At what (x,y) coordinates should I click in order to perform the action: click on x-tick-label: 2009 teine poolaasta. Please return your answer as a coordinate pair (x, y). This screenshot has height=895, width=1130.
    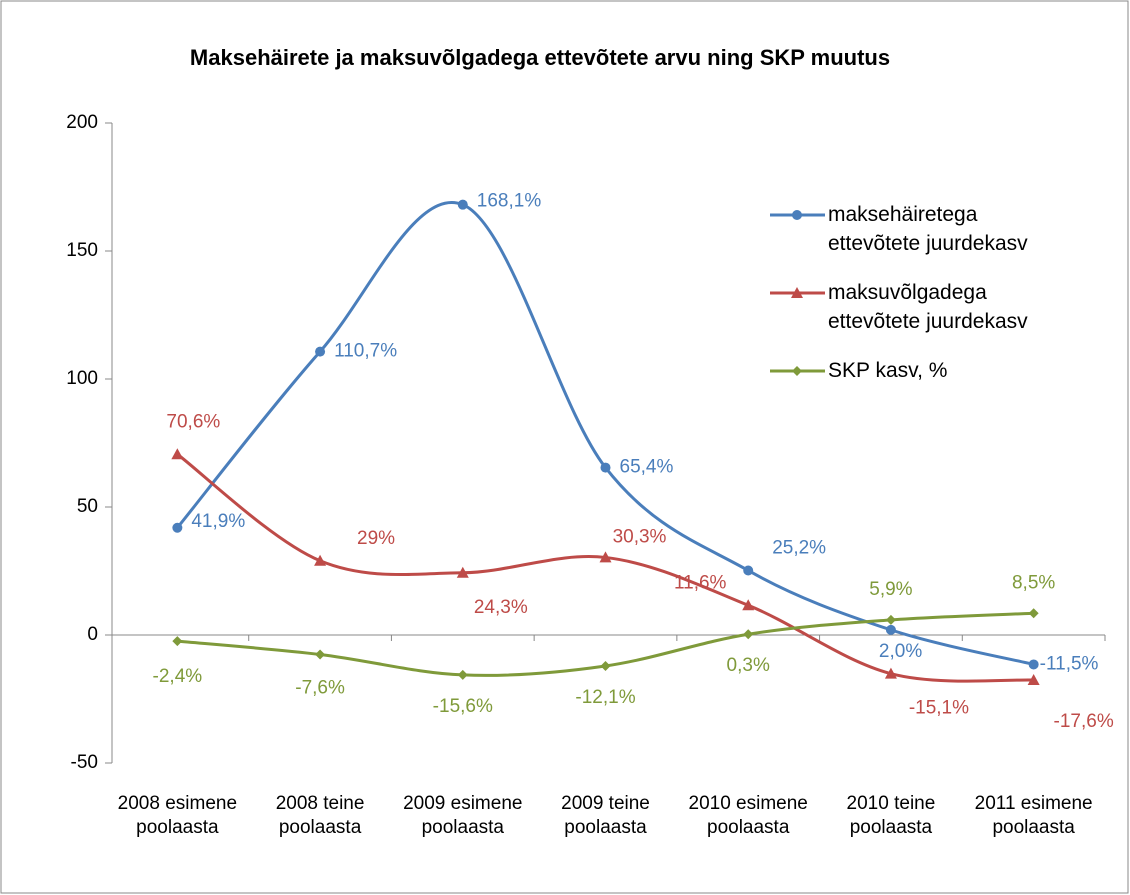
    Looking at the image, I should click on (605, 815).